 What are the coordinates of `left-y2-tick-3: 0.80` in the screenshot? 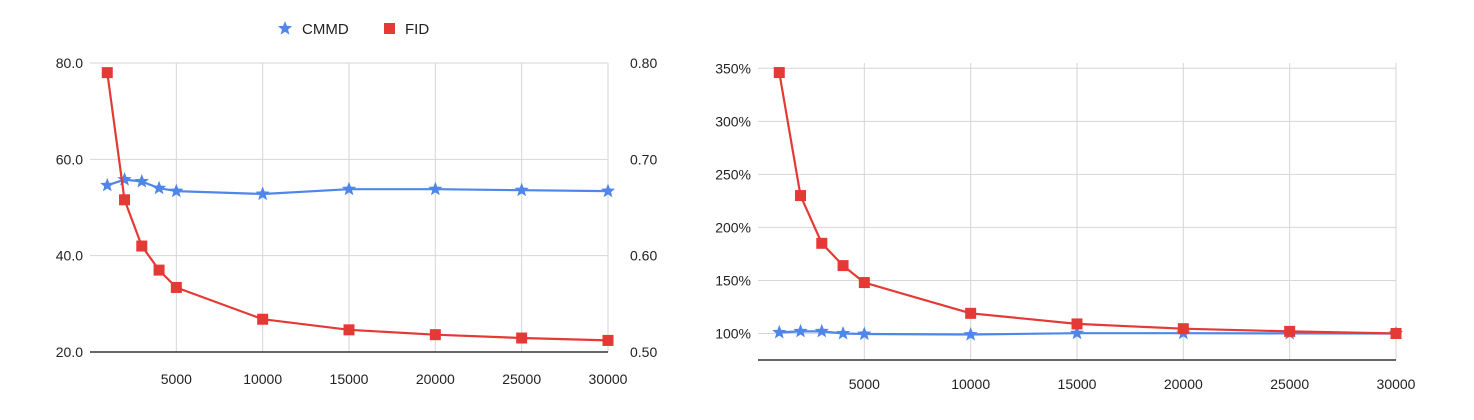 It's located at (643, 63).